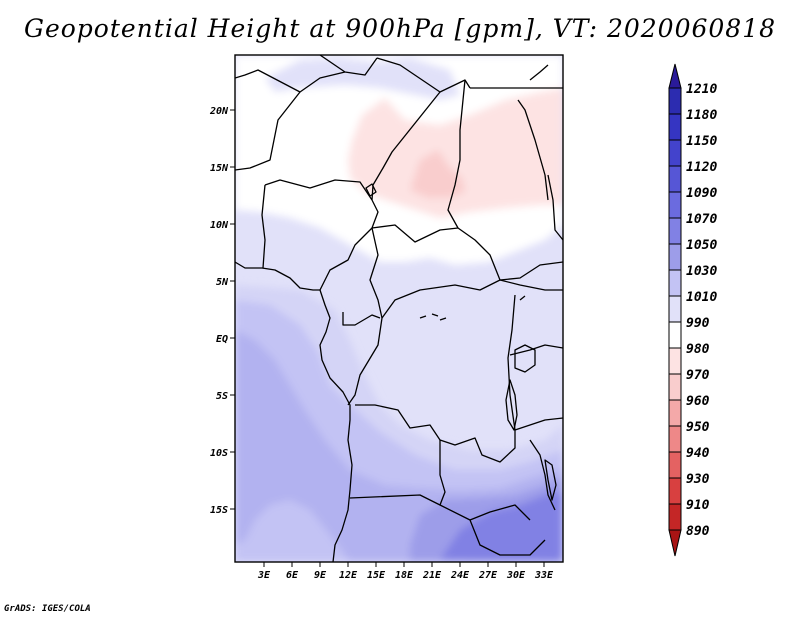  I want to click on border-congo-drc, so click(365, 361).